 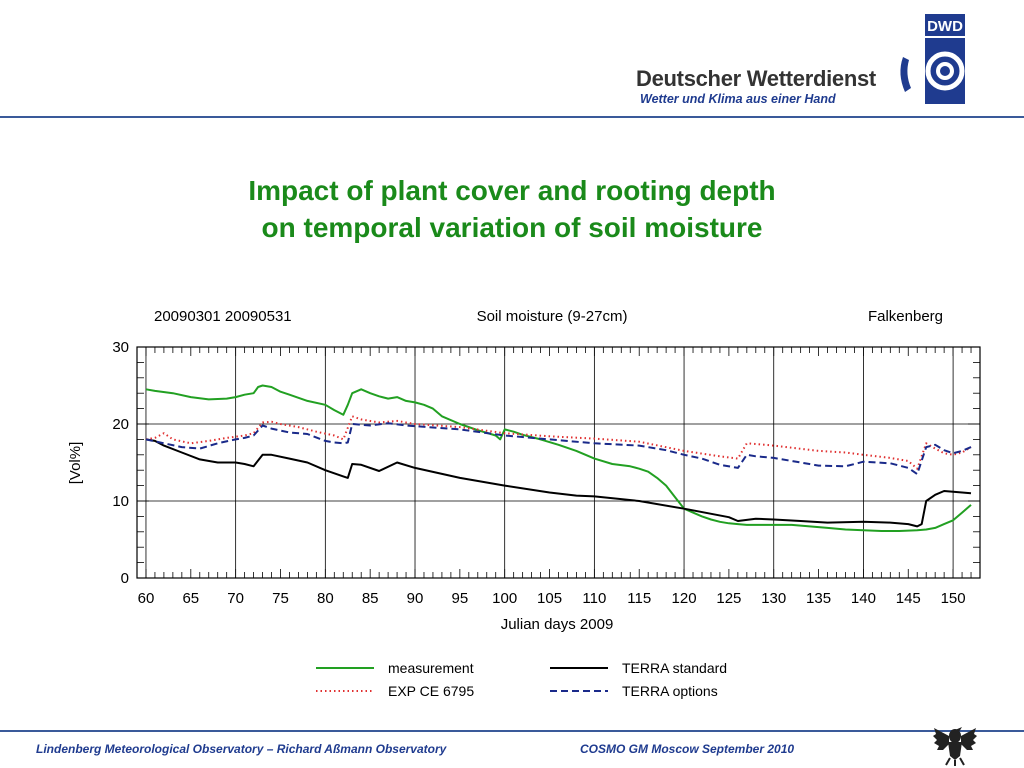 What do you see at coordinates (818, 598) in the screenshot?
I see `x-tick-label: 135` at bounding box center [818, 598].